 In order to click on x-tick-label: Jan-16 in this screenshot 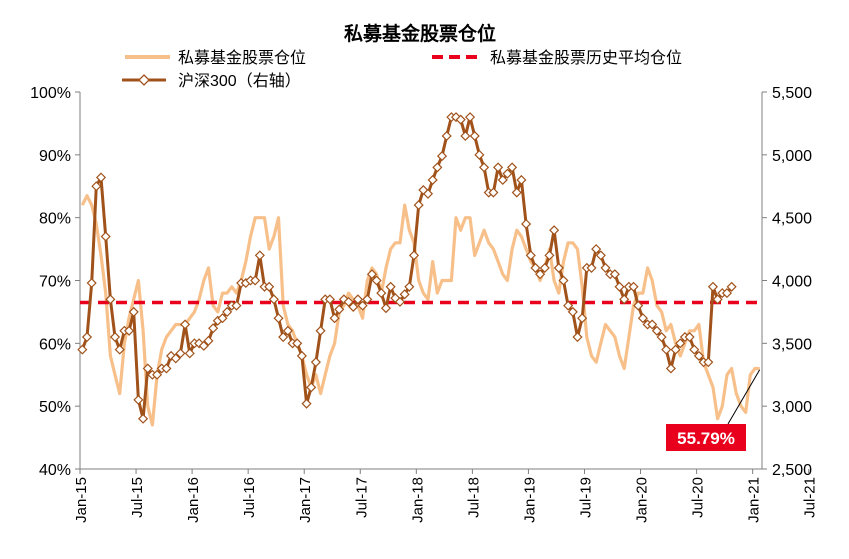, I will do `click(193, 500)`.